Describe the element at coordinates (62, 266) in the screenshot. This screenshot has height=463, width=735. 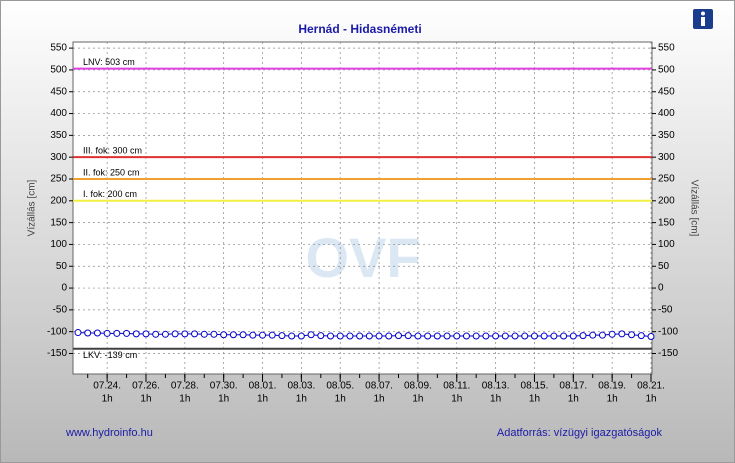
I see `y-tick-label: 50` at that location.